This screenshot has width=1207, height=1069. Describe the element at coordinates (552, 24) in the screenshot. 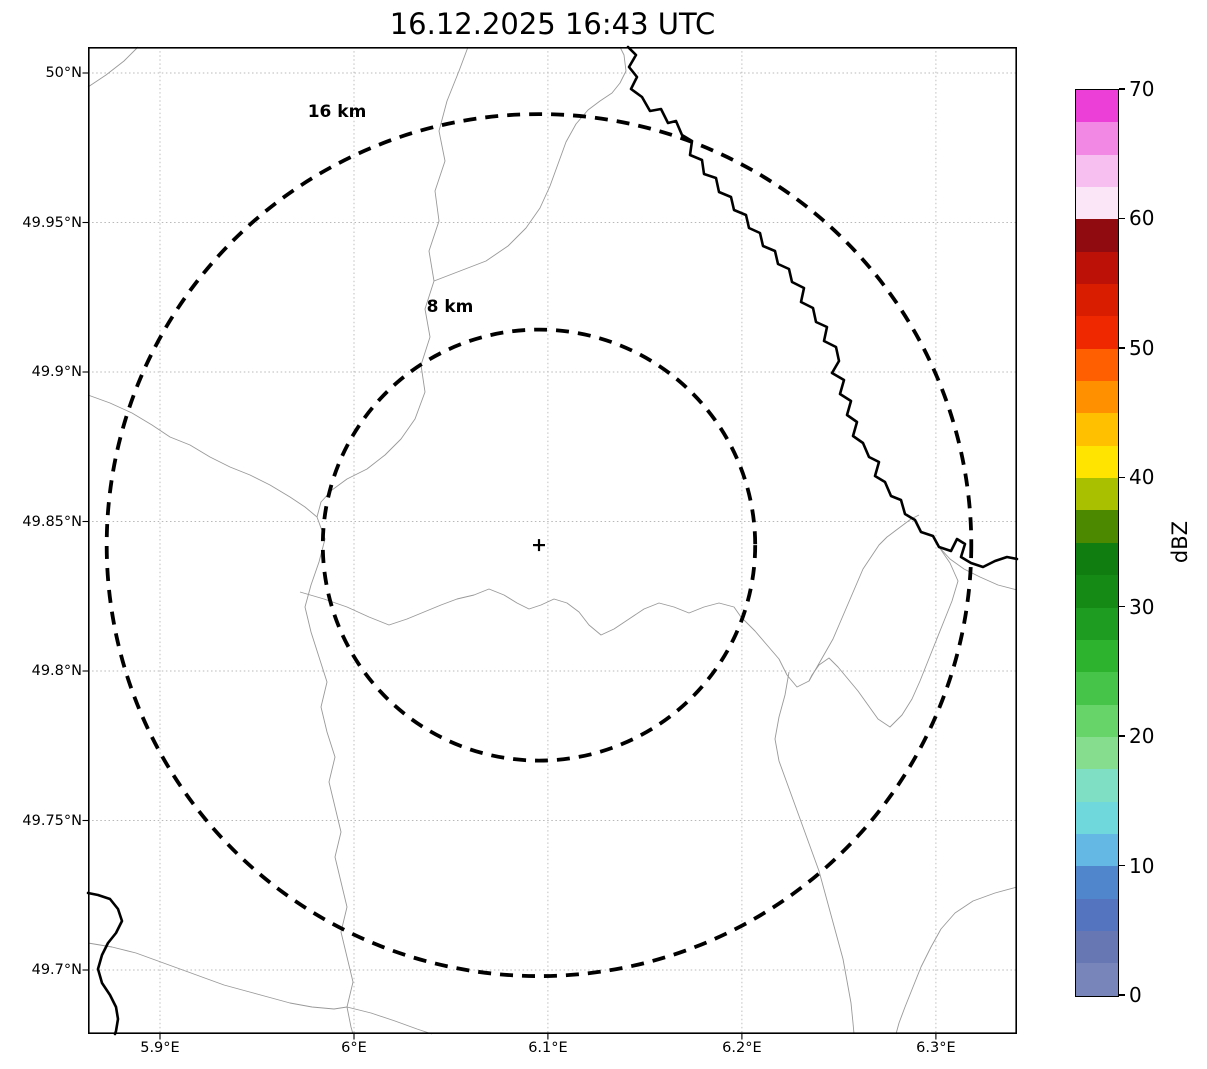

I see `figure-title: 16.12.2025 16:43 UTC` at that location.